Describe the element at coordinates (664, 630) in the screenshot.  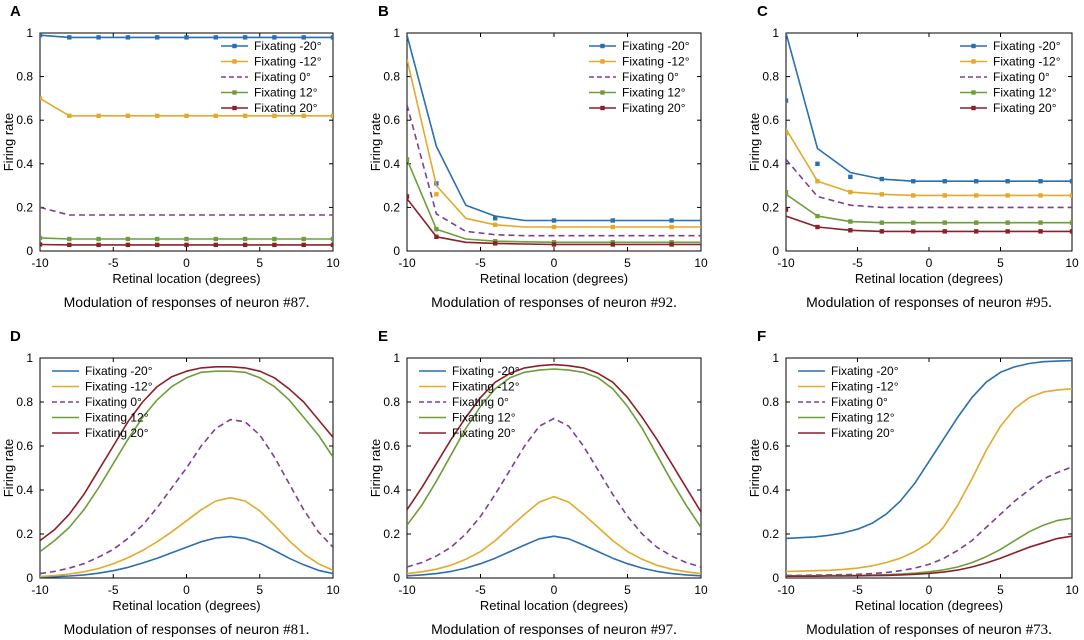
I see `caption-neuron-number: #97.` at that location.